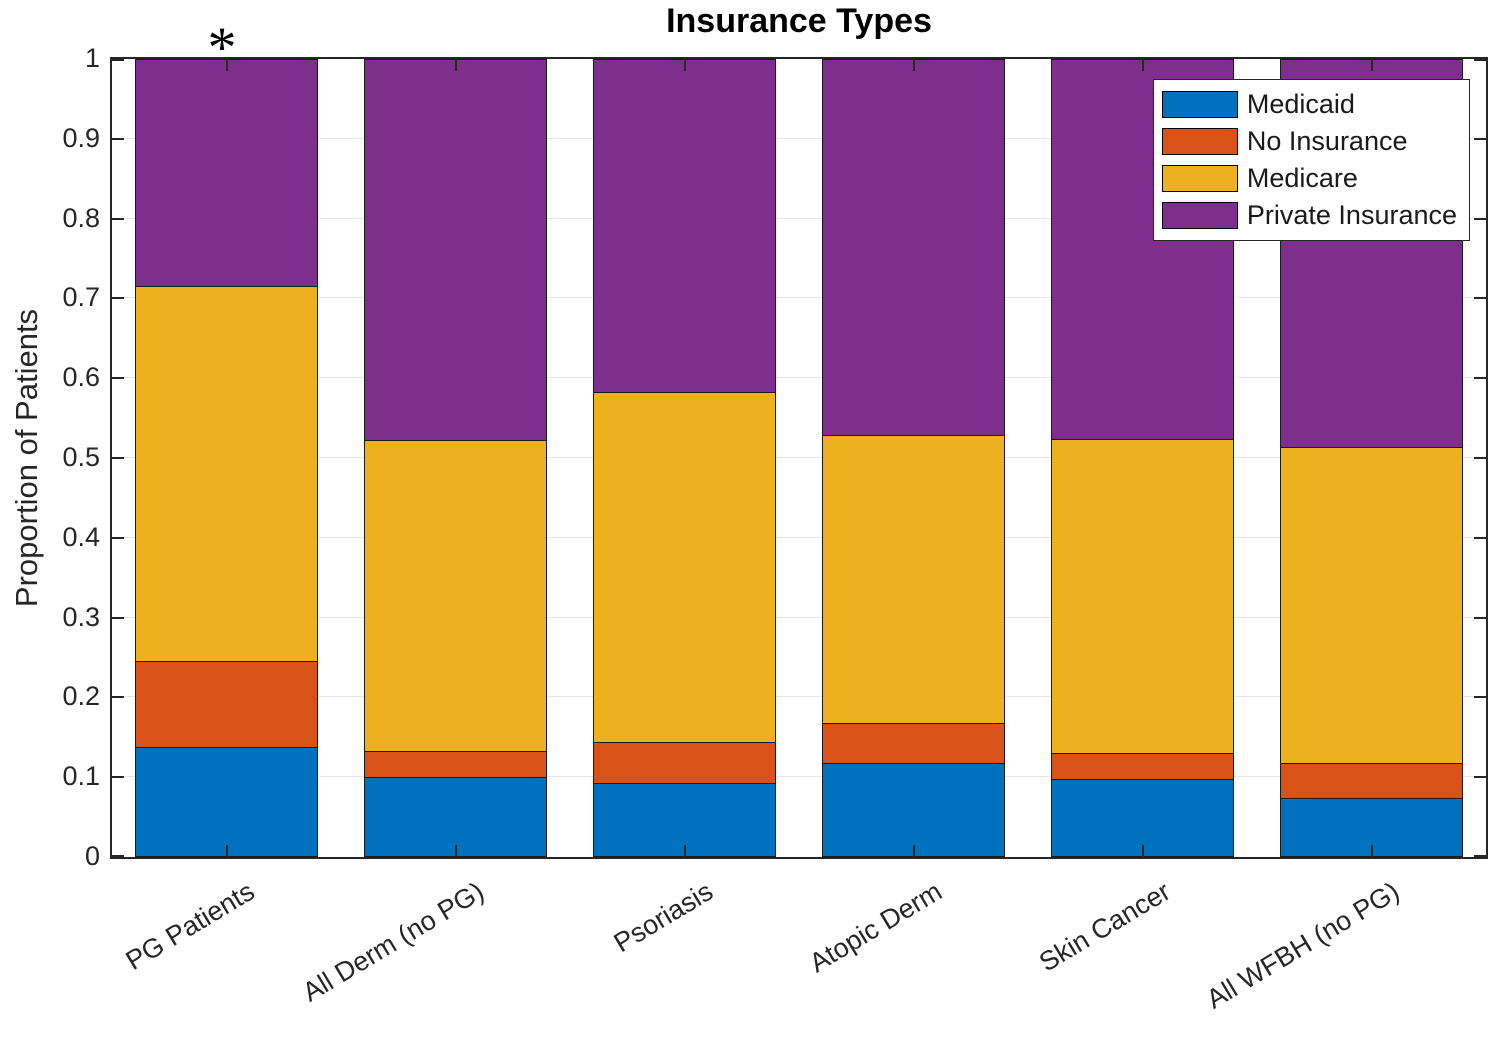  I want to click on legend-label: Private Insurance, so click(1351, 215).